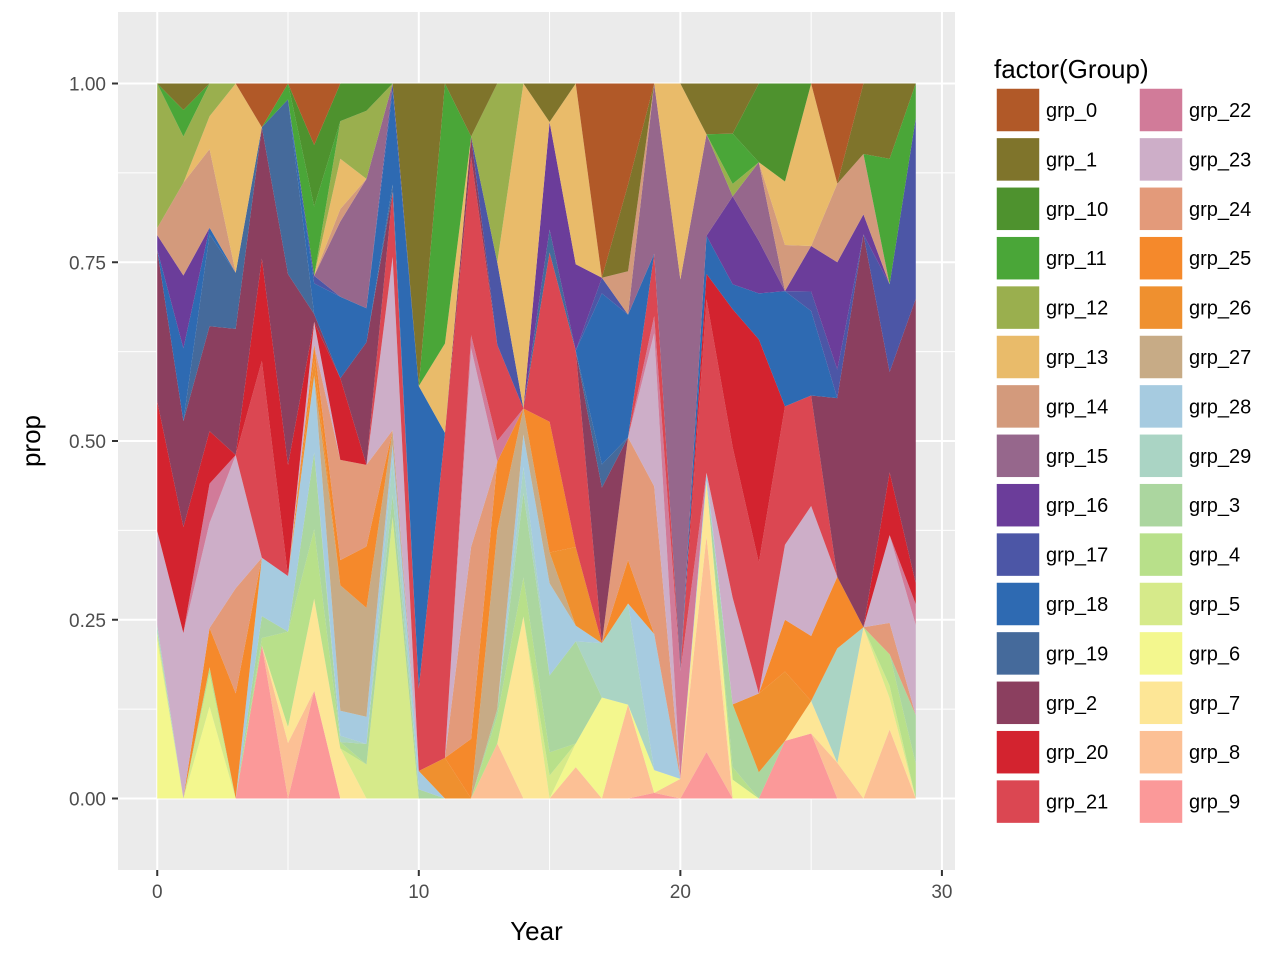 The width and height of the screenshot is (1280, 960). Describe the element at coordinates (1071, 111) in the screenshot. I see `legend-label: grp_0` at that location.